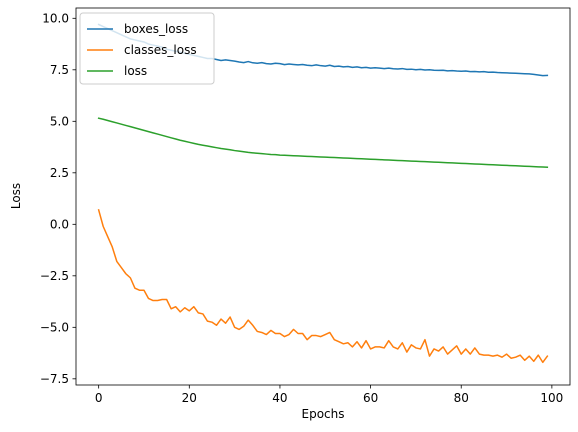 The height and width of the screenshot is (432, 578). I want to click on x-tick-label: 40, so click(279, 398).